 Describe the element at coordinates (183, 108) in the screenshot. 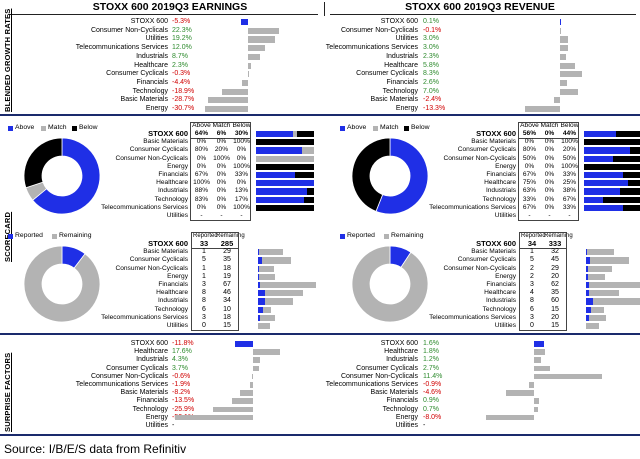

I see `bar-value-label: -30.7%` at that location.